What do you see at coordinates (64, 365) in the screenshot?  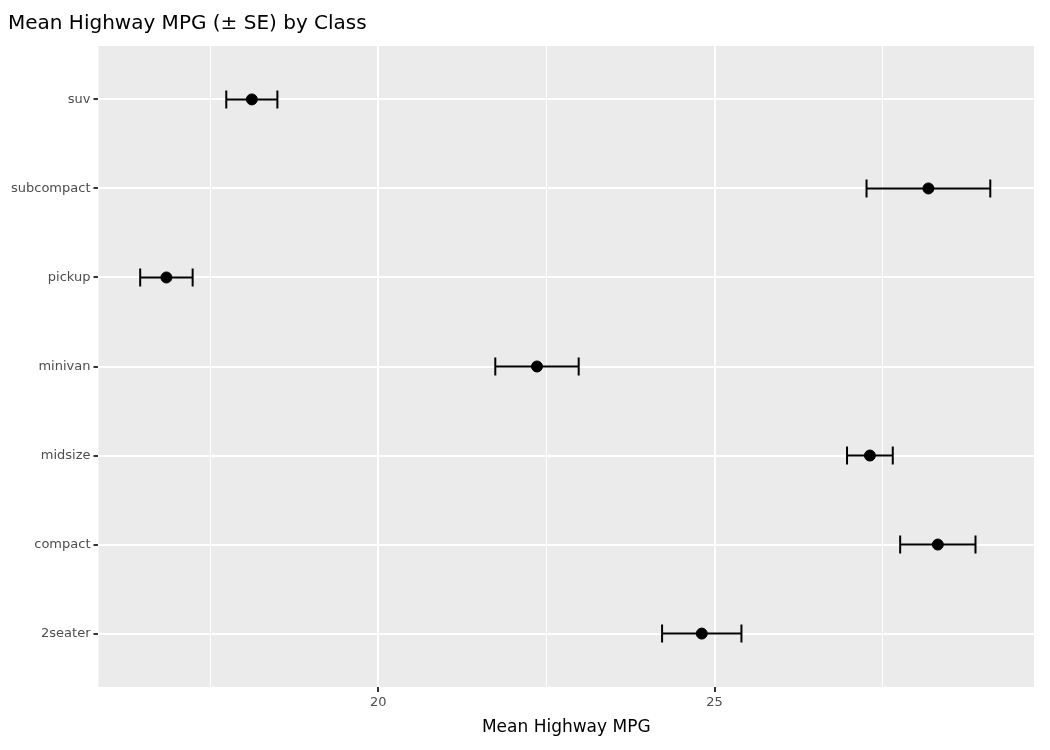 I see `y-tick-label: minivan` at bounding box center [64, 365].